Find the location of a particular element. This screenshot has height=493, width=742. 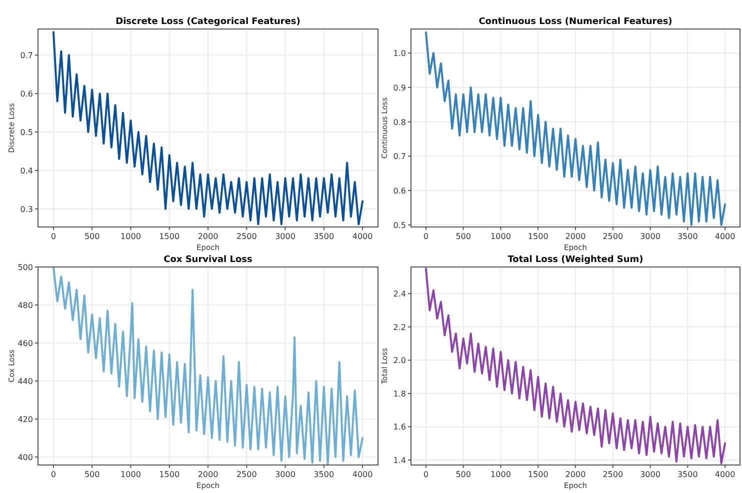

y-tick-label: 400 is located at coordinates (25, 457).